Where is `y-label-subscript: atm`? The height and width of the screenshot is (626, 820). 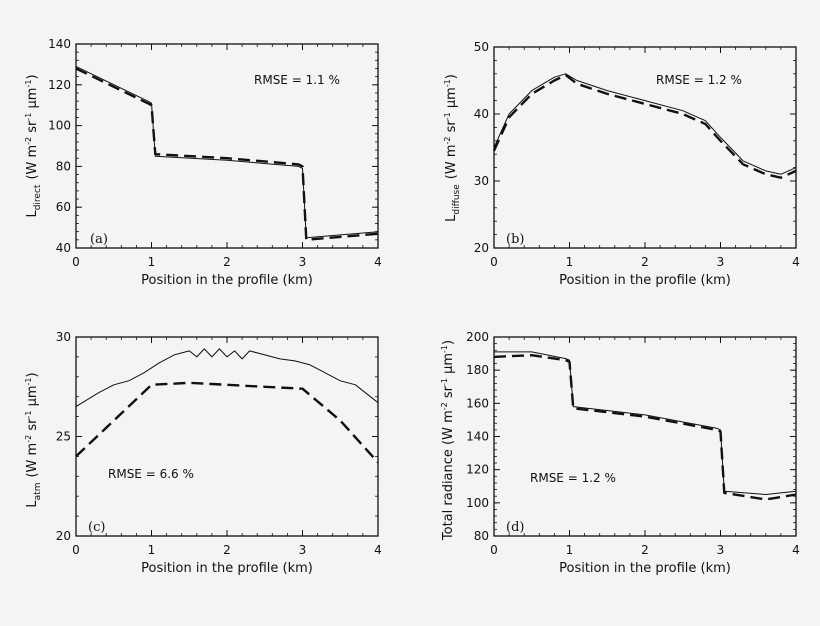 y-label-subscript: atm is located at coordinates (38, 492).